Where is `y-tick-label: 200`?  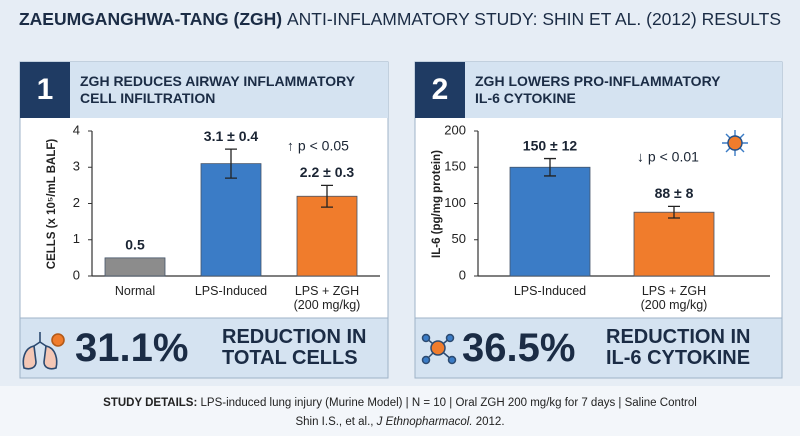
y-tick-label: 200 is located at coordinates (455, 129).